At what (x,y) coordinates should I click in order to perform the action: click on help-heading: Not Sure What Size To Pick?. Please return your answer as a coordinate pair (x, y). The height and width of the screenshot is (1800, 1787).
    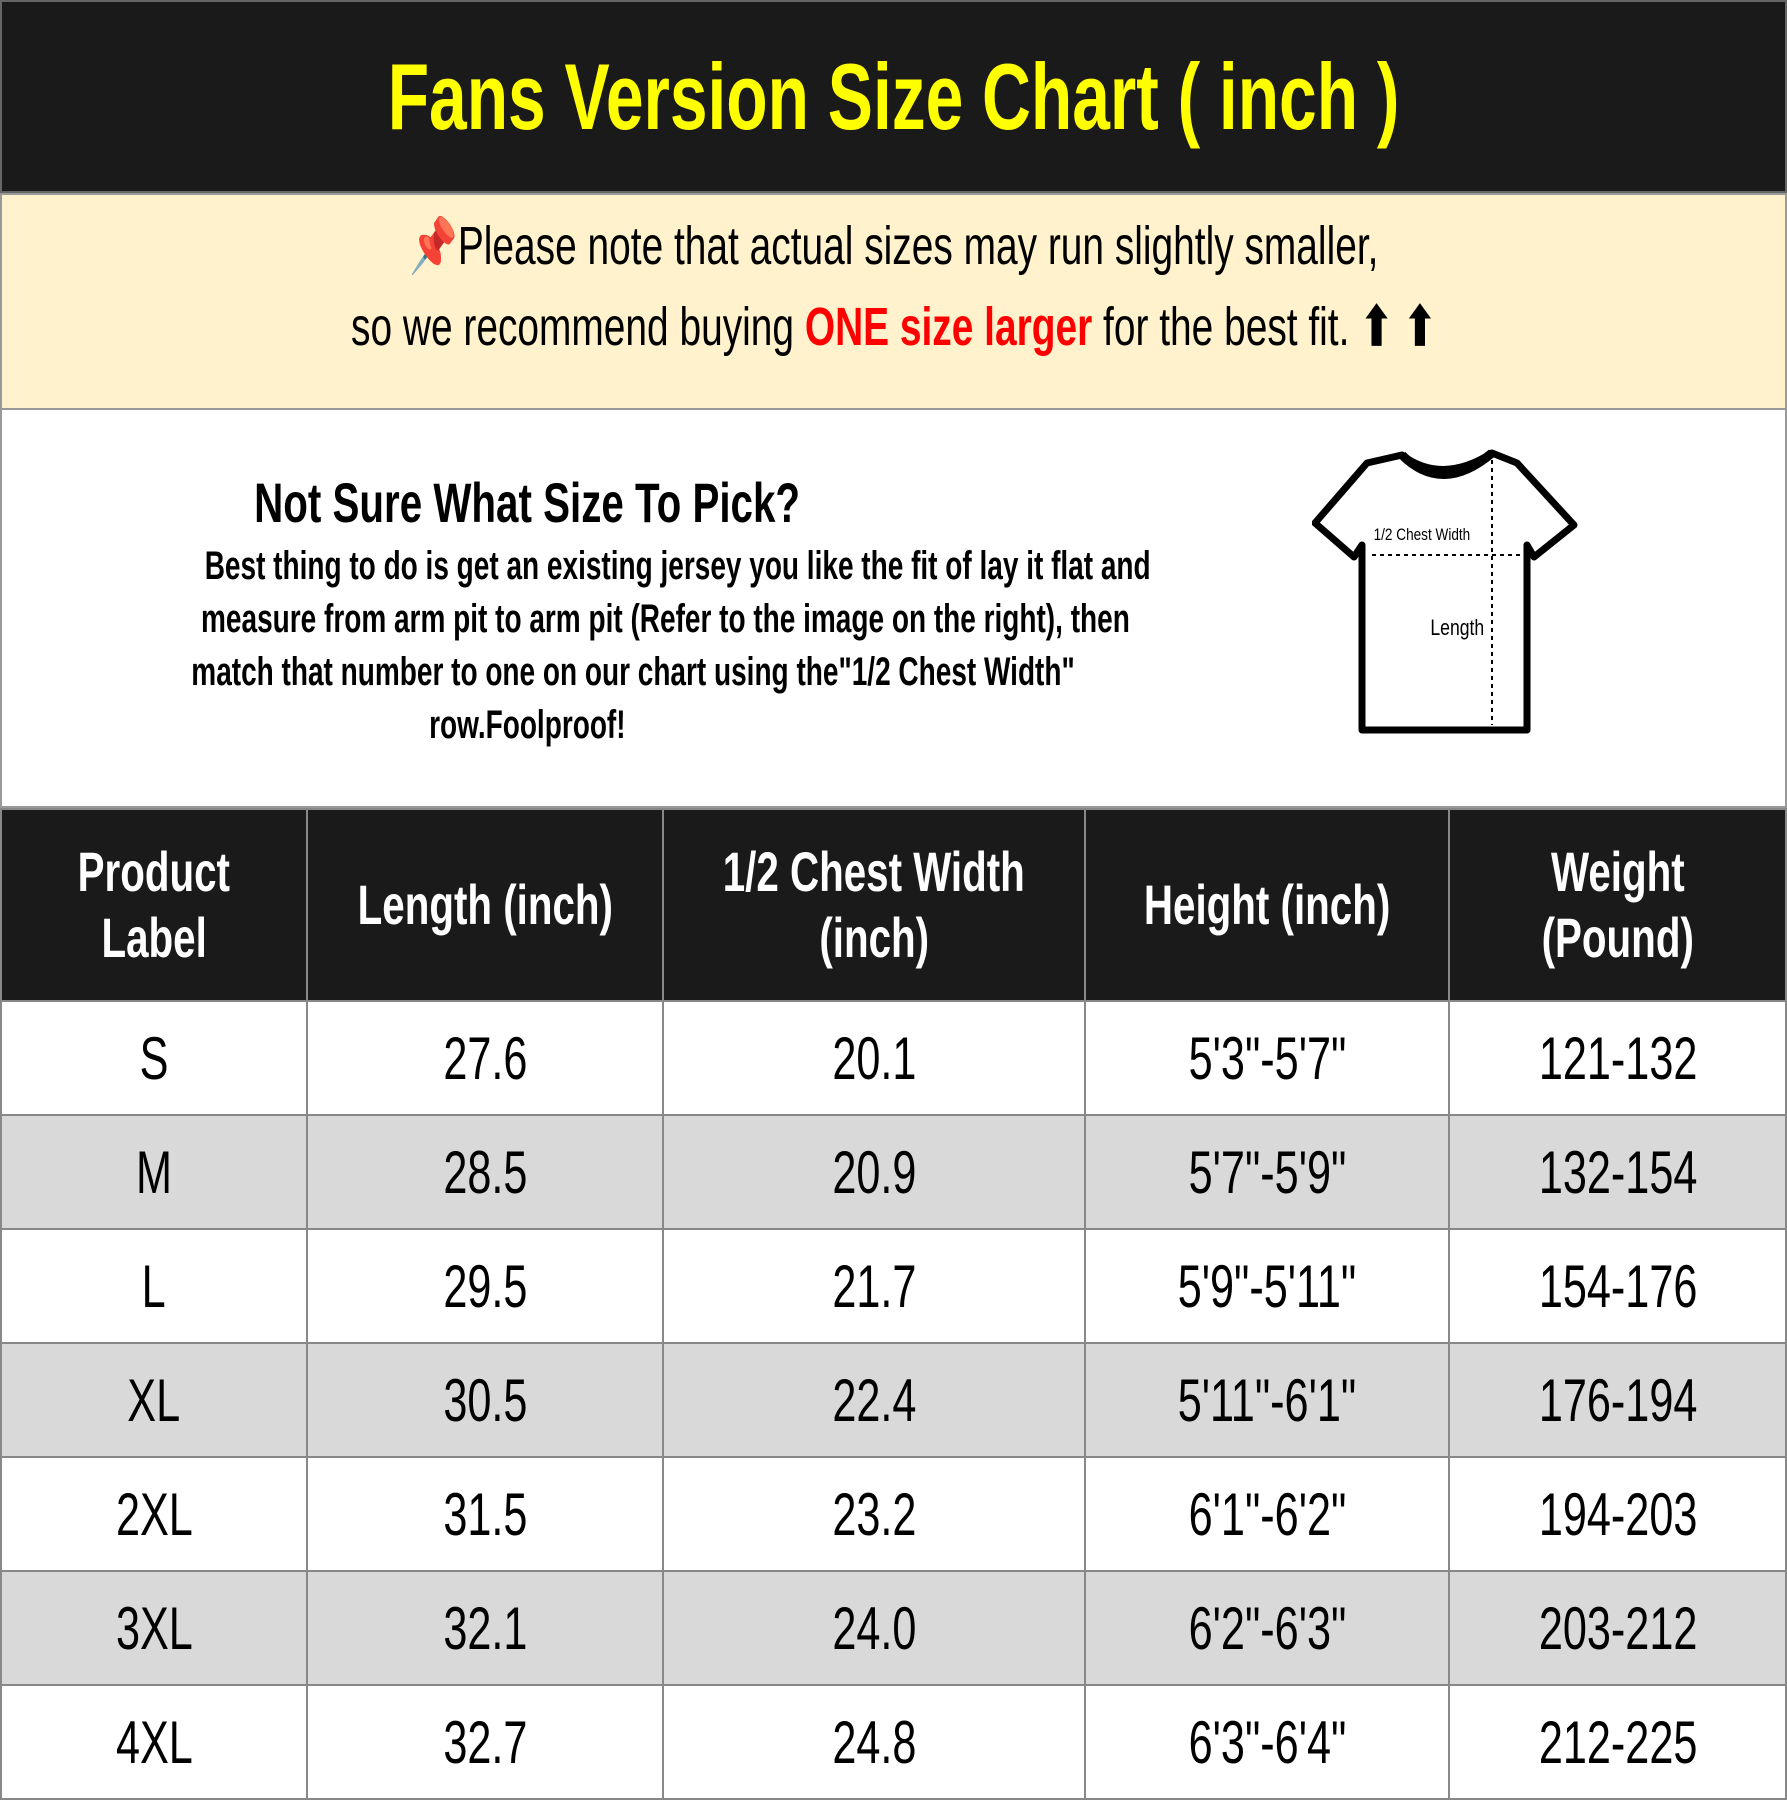
    Looking at the image, I should click on (527, 502).